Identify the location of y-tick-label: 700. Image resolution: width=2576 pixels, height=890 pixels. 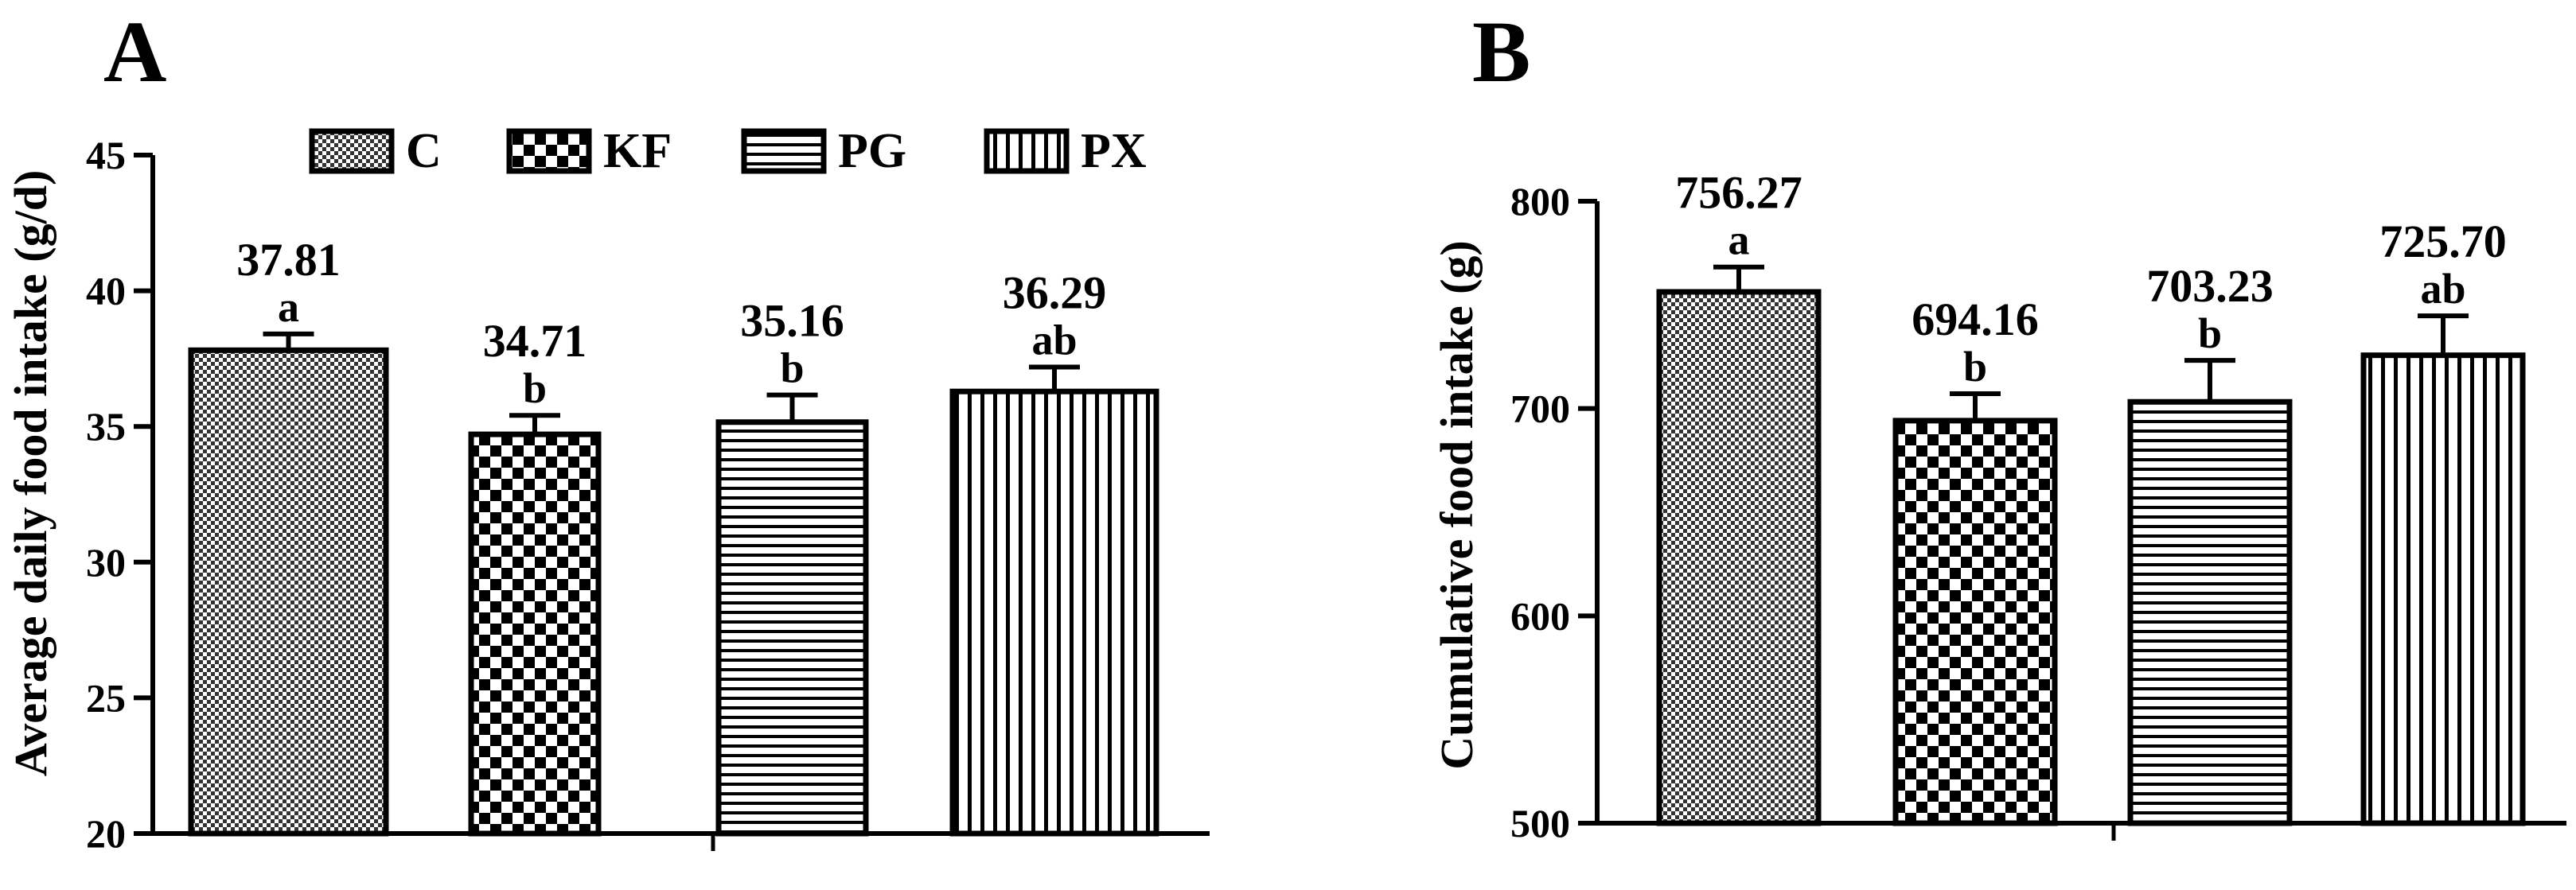
(1540, 409).